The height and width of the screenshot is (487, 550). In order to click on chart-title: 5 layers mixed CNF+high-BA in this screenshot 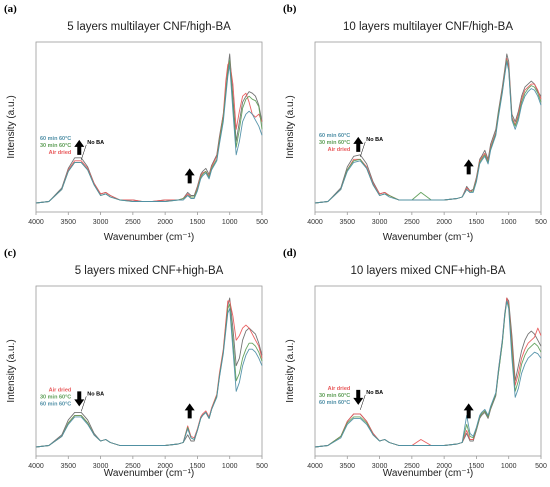, I will do `click(149, 271)`.